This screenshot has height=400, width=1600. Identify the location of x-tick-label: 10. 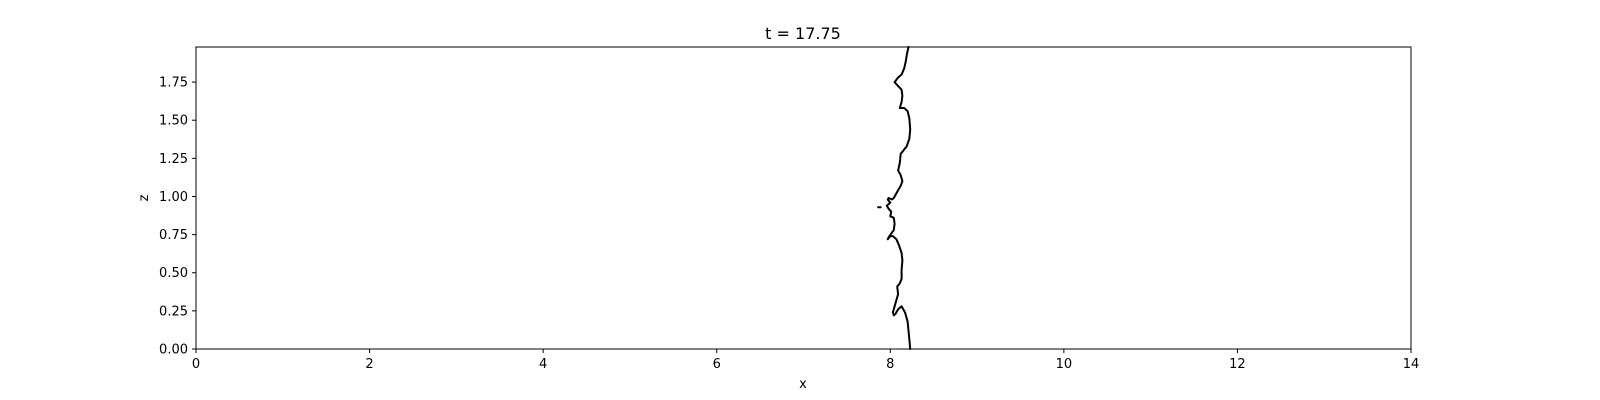
(1064, 364).